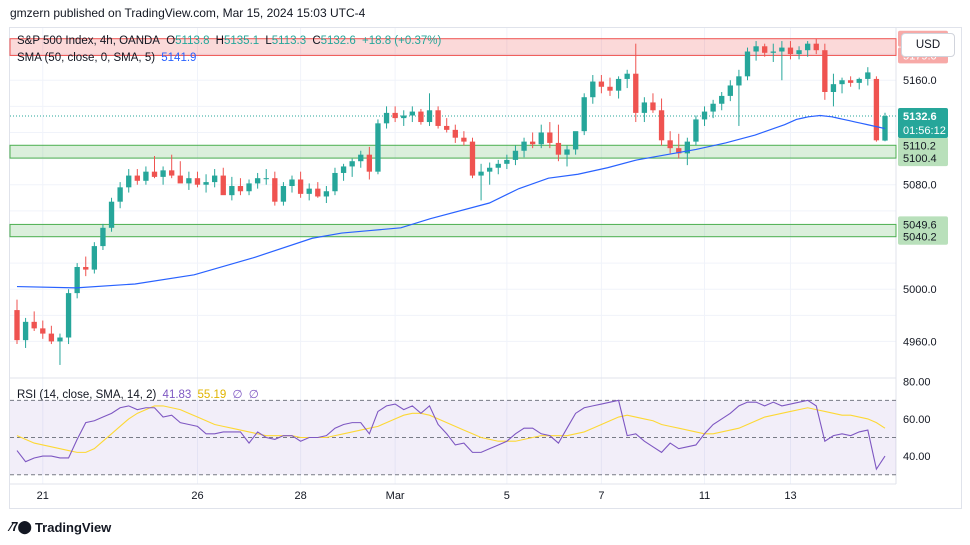  I want to click on price-label: 5049.6, so click(920, 225).